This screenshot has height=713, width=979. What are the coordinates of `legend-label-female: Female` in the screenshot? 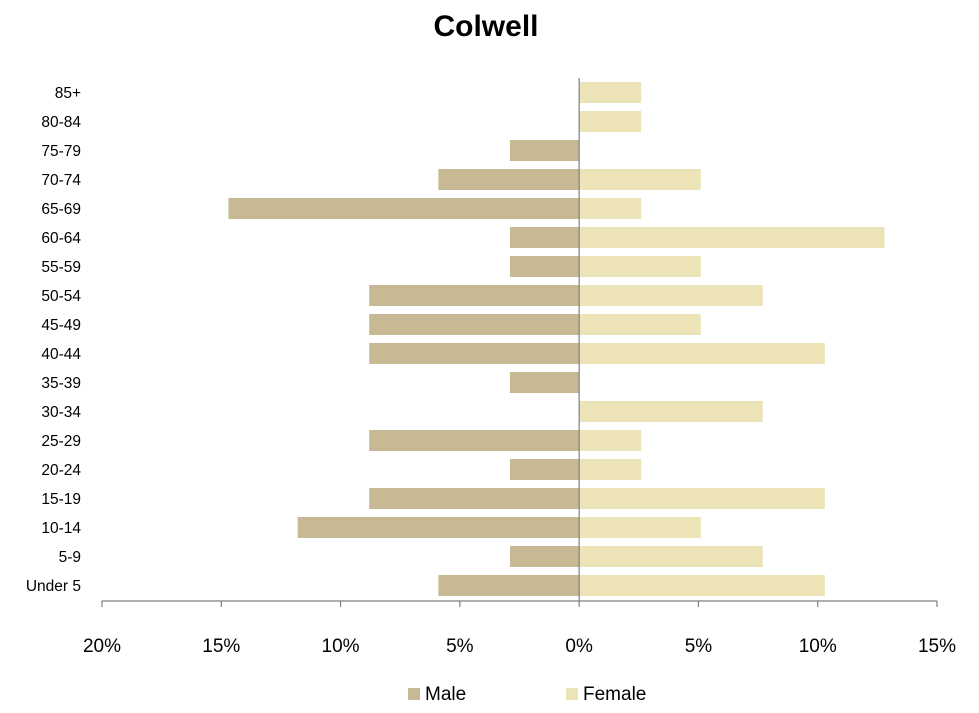 It's located at (614, 694).